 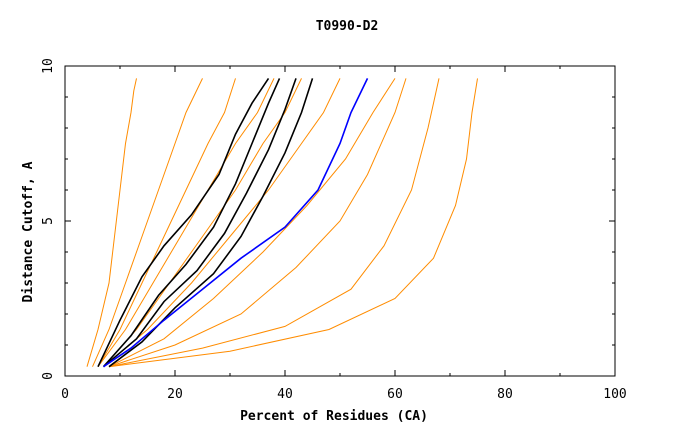 I want to click on x-tick-label: 40, so click(x=285, y=394).